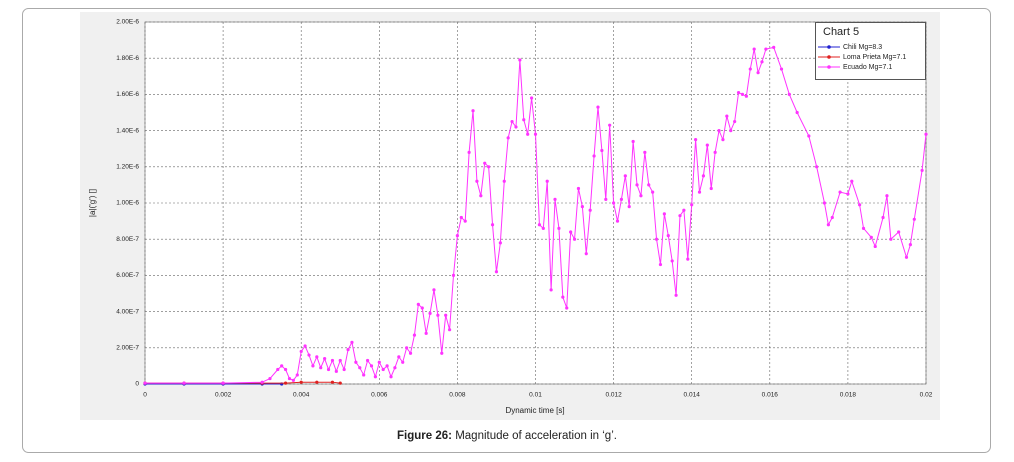 The height and width of the screenshot is (462, 1014). What do you see at coordinates (127, 203) in the screenshot?
I see `y-tick-label: 1.00E-6` at bounding box center [127, 203].